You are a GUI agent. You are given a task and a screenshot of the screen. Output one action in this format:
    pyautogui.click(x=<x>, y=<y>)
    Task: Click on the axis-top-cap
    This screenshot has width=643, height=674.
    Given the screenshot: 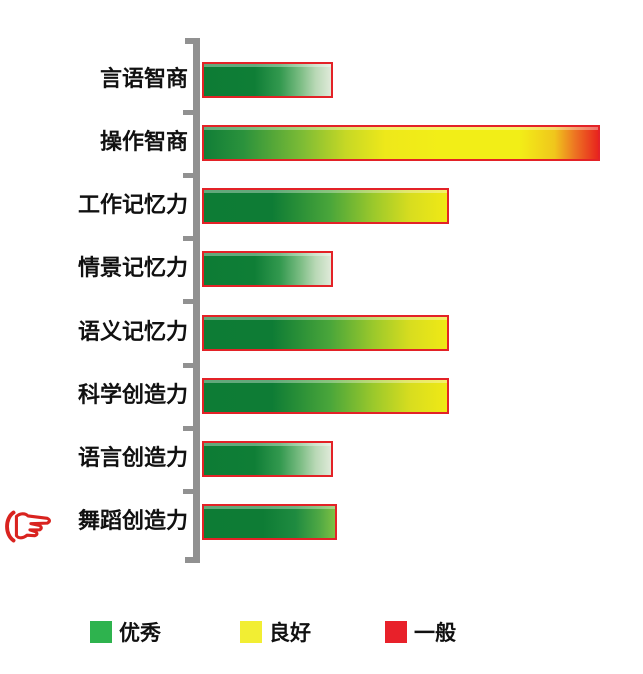 What is the action you would take?
    pyautogui.click(x=192, y=41)
    